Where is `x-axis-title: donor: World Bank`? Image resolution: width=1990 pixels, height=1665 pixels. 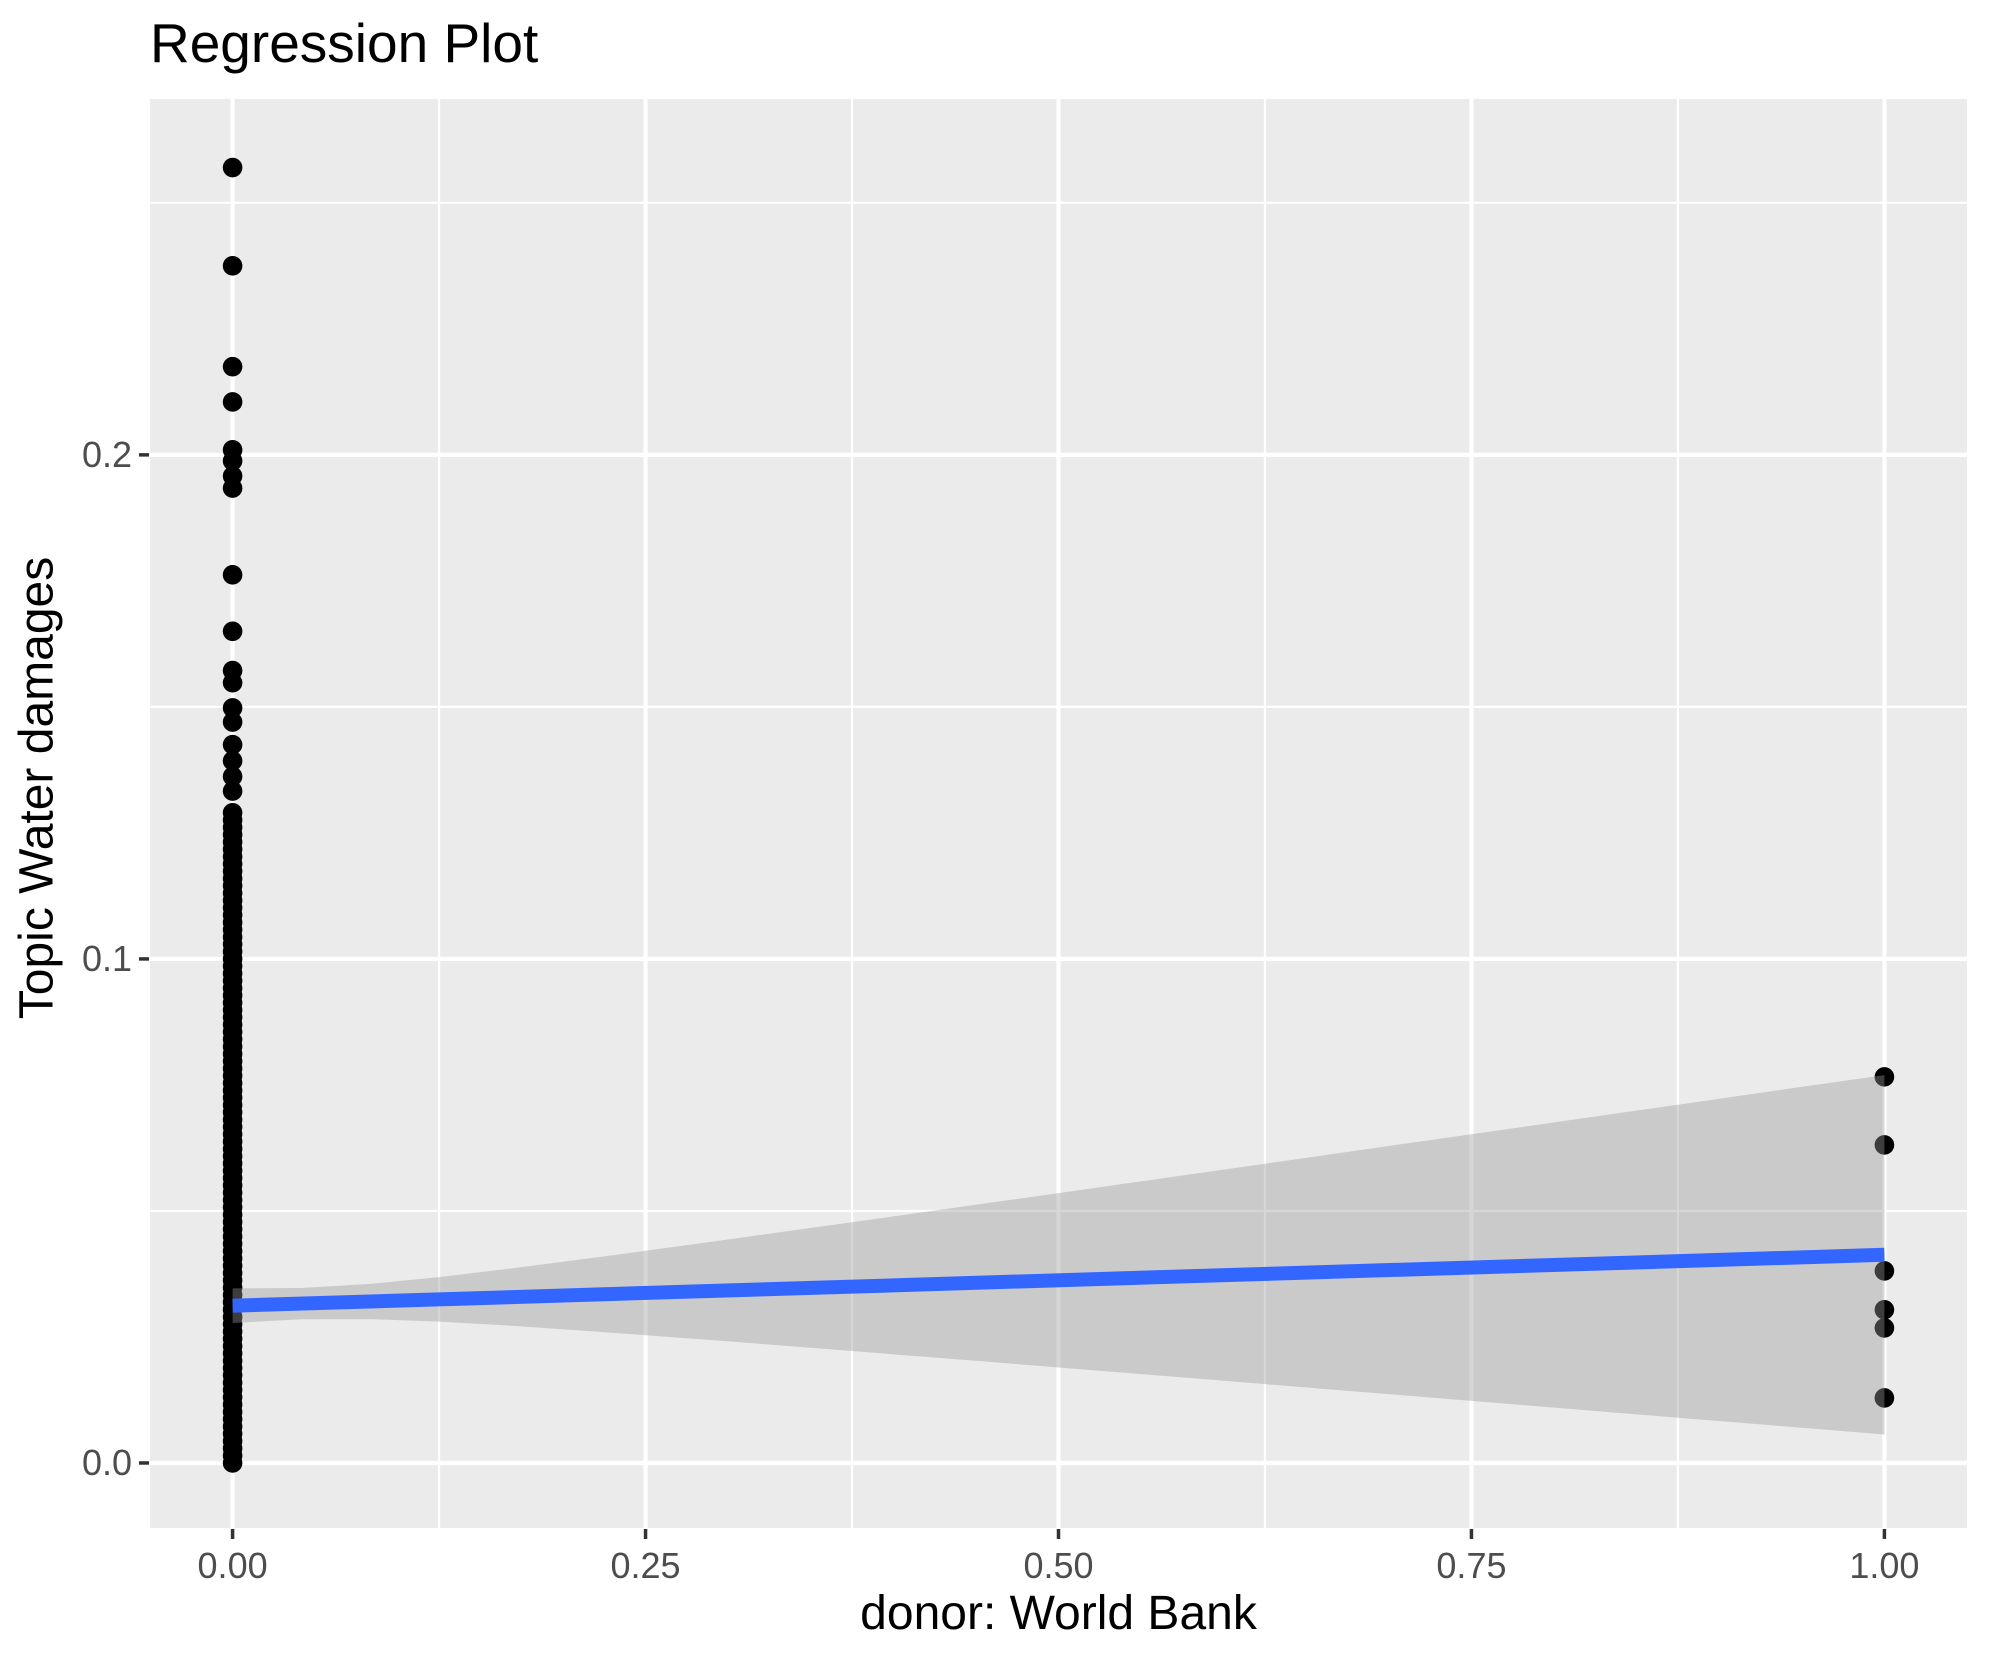
x-axis-title: donor: World Bank is located at coordinates (1058, 1613).